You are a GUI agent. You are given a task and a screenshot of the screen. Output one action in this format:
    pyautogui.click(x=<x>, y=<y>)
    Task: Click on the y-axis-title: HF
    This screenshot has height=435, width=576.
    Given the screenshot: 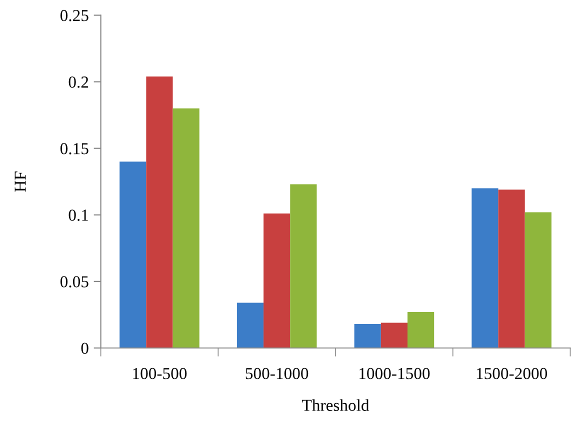 What is the action you would take?
    pyautogui.click(x=20, y=182)
    